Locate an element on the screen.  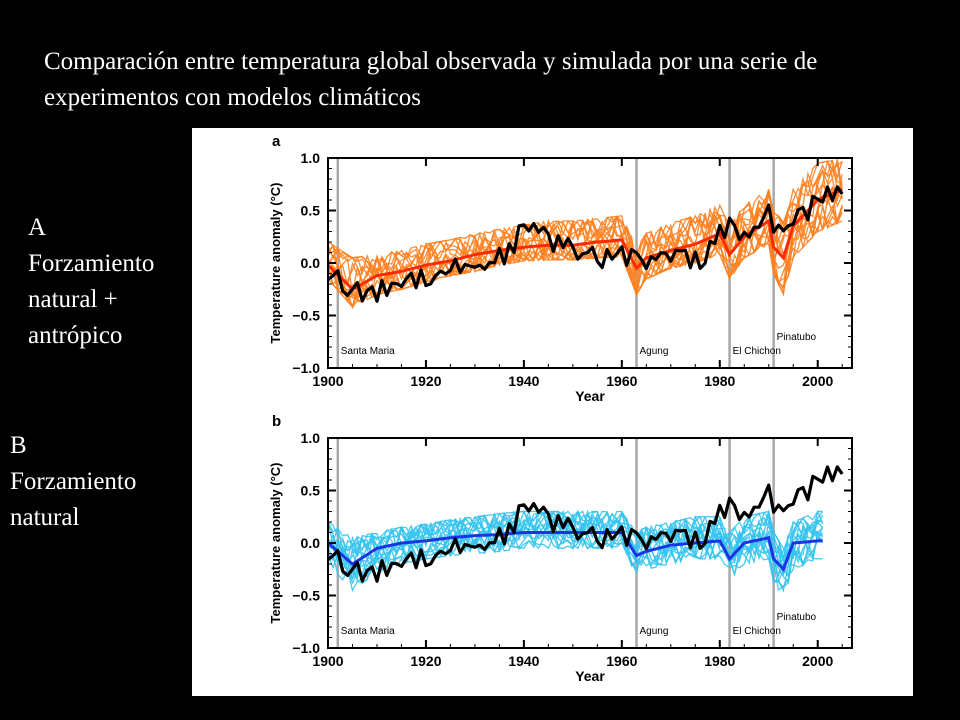
label-panel-a-text: Forzamiento natural + antrópico is located at coordinates (91, 299).